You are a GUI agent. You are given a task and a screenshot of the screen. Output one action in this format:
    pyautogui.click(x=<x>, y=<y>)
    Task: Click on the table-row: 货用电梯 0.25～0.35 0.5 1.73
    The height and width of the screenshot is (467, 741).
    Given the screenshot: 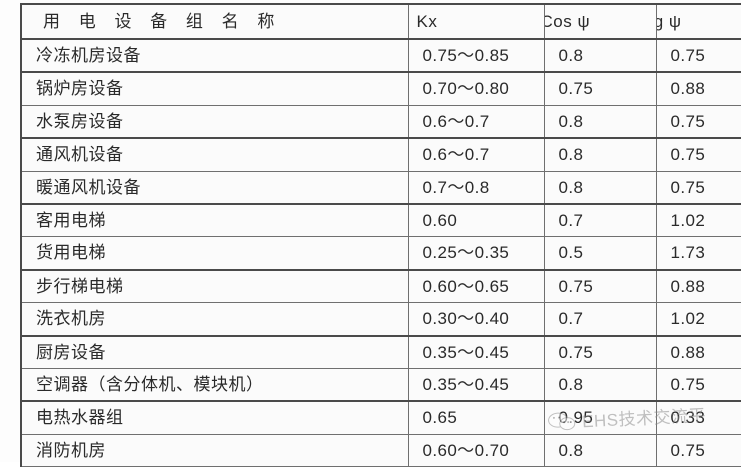 What is the action you would take?
    pyautogui.click(x=380, y=253)
    